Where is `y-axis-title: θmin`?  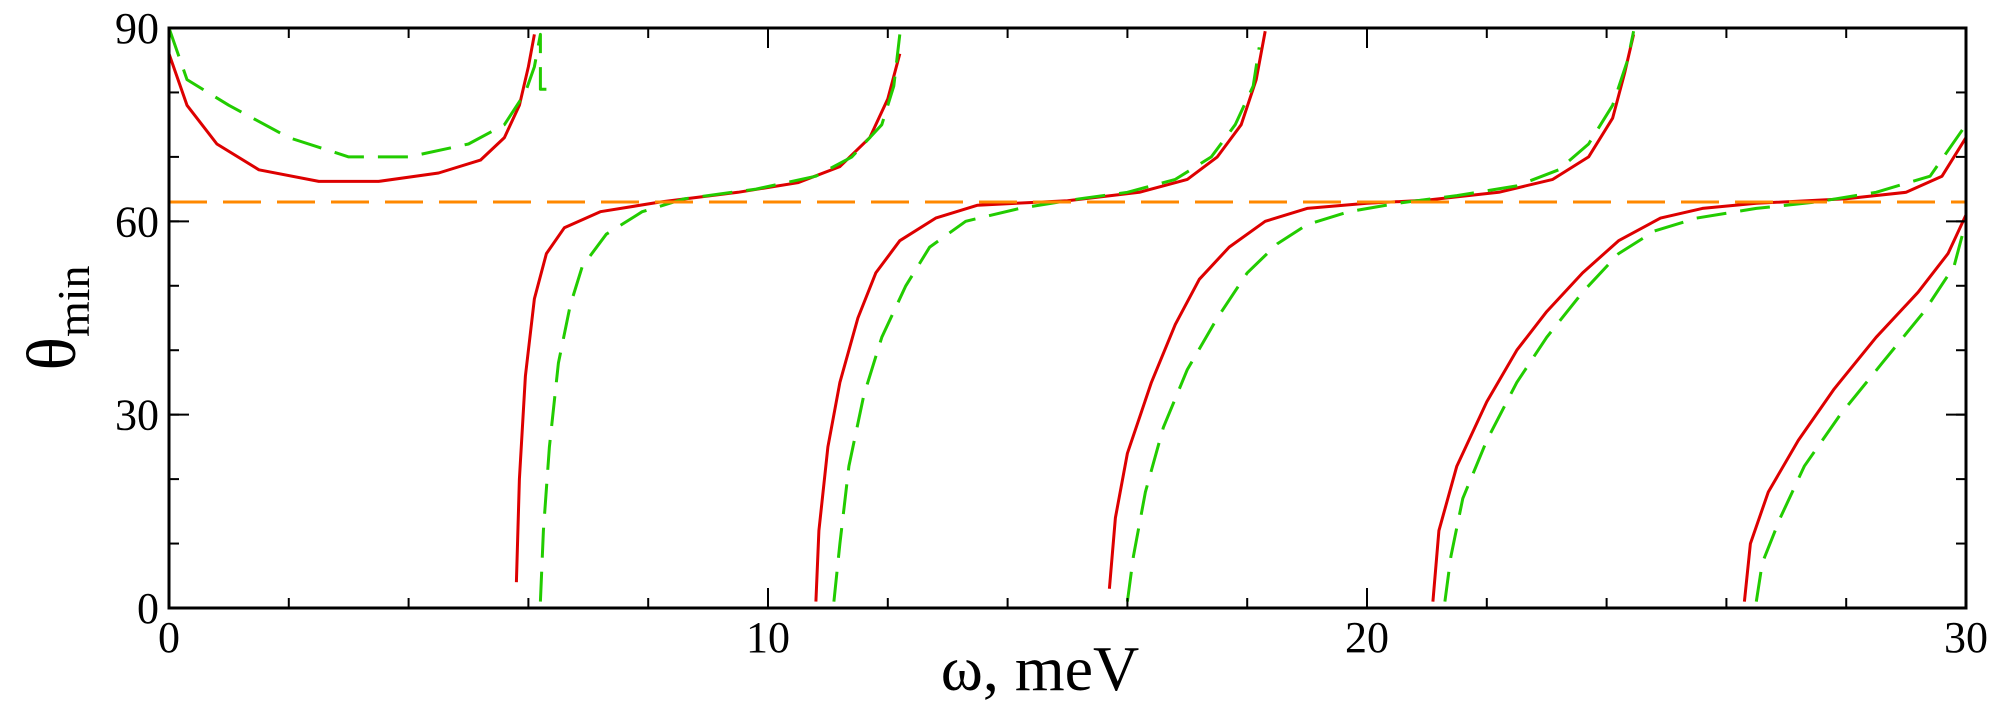
y-axis-title: θmin is located at coordinates (56, 317).